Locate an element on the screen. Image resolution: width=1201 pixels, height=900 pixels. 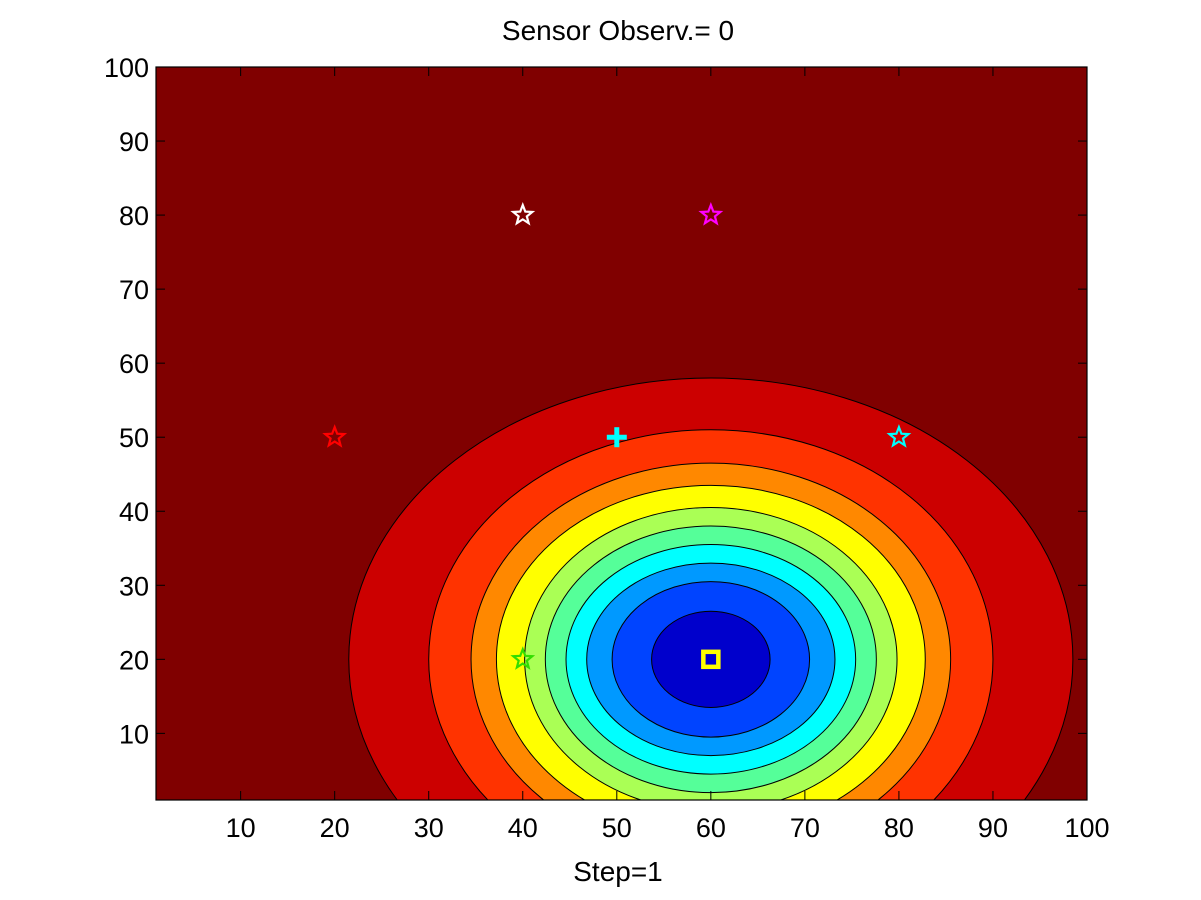
sensor-red-marker is located at coordinates (335, 436).